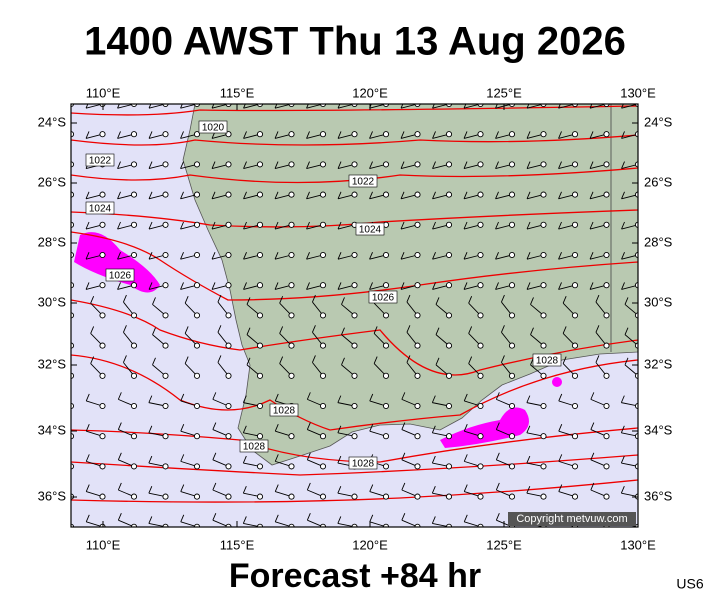 The image size is (711, 605). Describe the element at coordinates (370, 230) in the screenshot. I see `isobar-label: 1024` at that location.